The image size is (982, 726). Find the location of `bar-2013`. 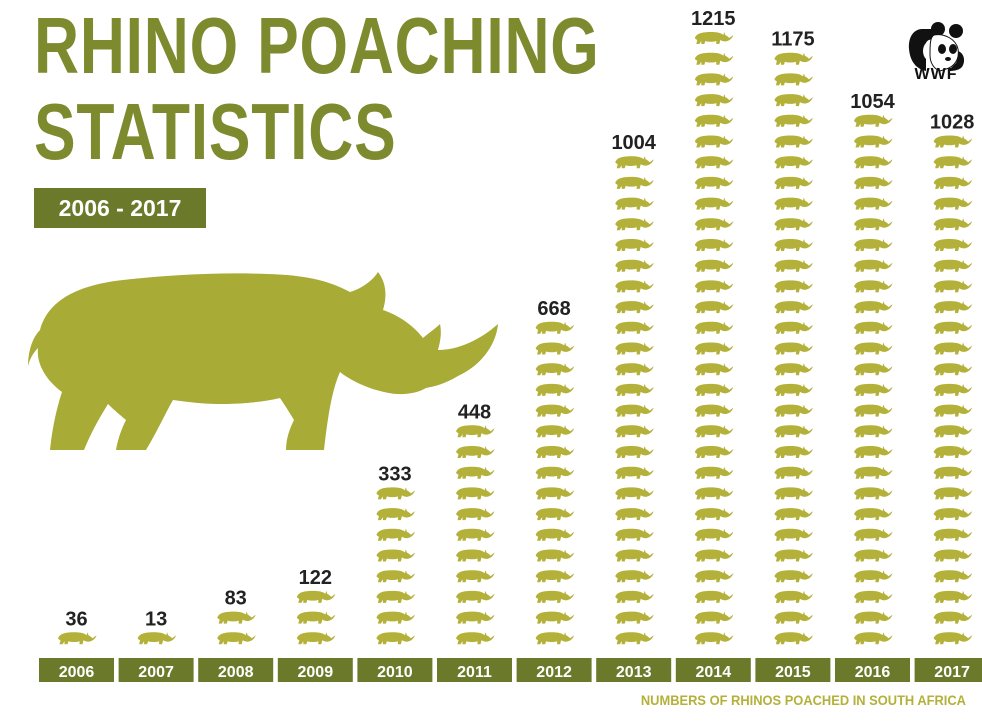

bar-2013 is located at coordinates (634, 400).